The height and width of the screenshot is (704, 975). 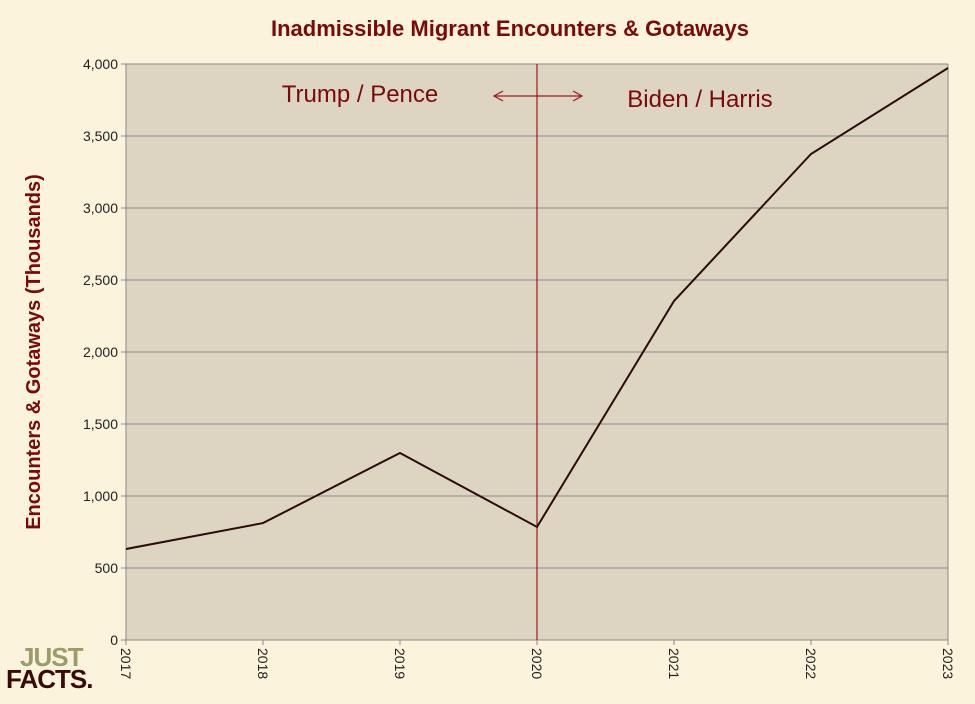 I want to click on x-tick-label: 2022, so click(x=811, y=663).